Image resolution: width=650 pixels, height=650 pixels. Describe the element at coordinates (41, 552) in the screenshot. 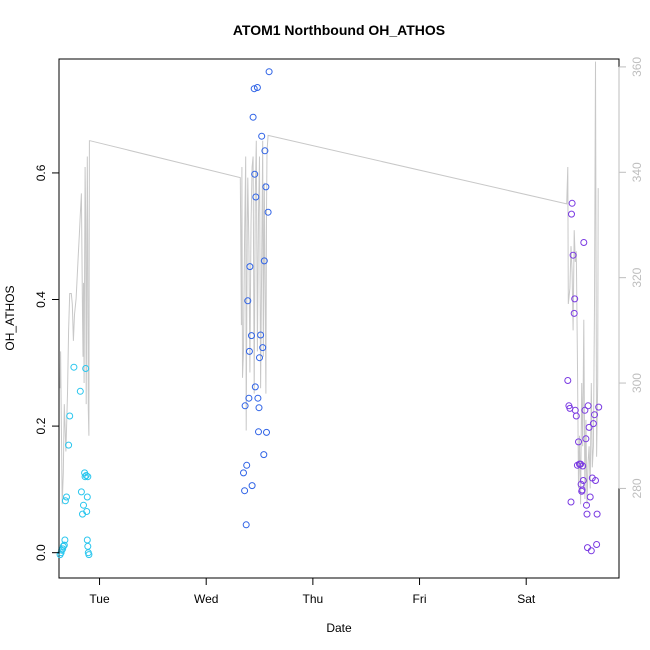

I see `y-tick-label-0: 0.0` at that location.